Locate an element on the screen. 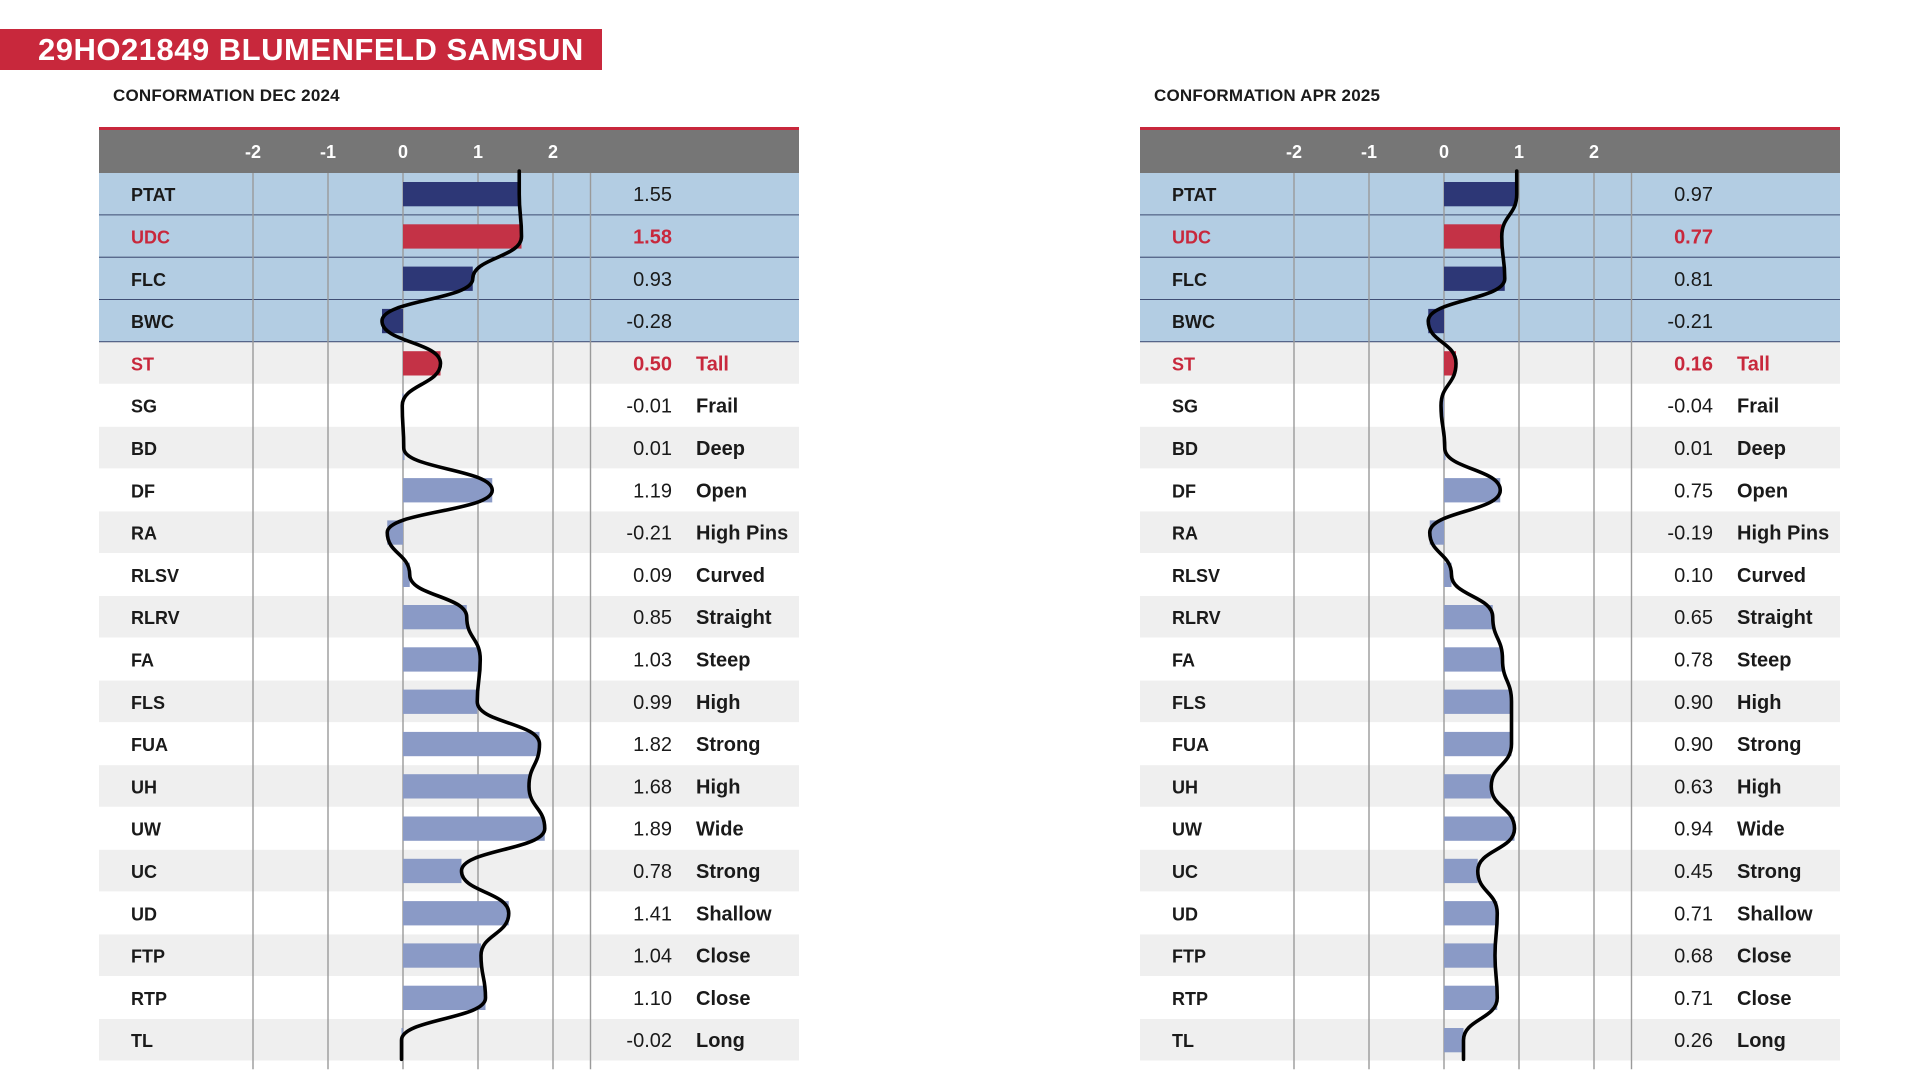 This screenshot has height=1080, width=1920. value-label: -0.21 is located at coordinates (1690, 322).